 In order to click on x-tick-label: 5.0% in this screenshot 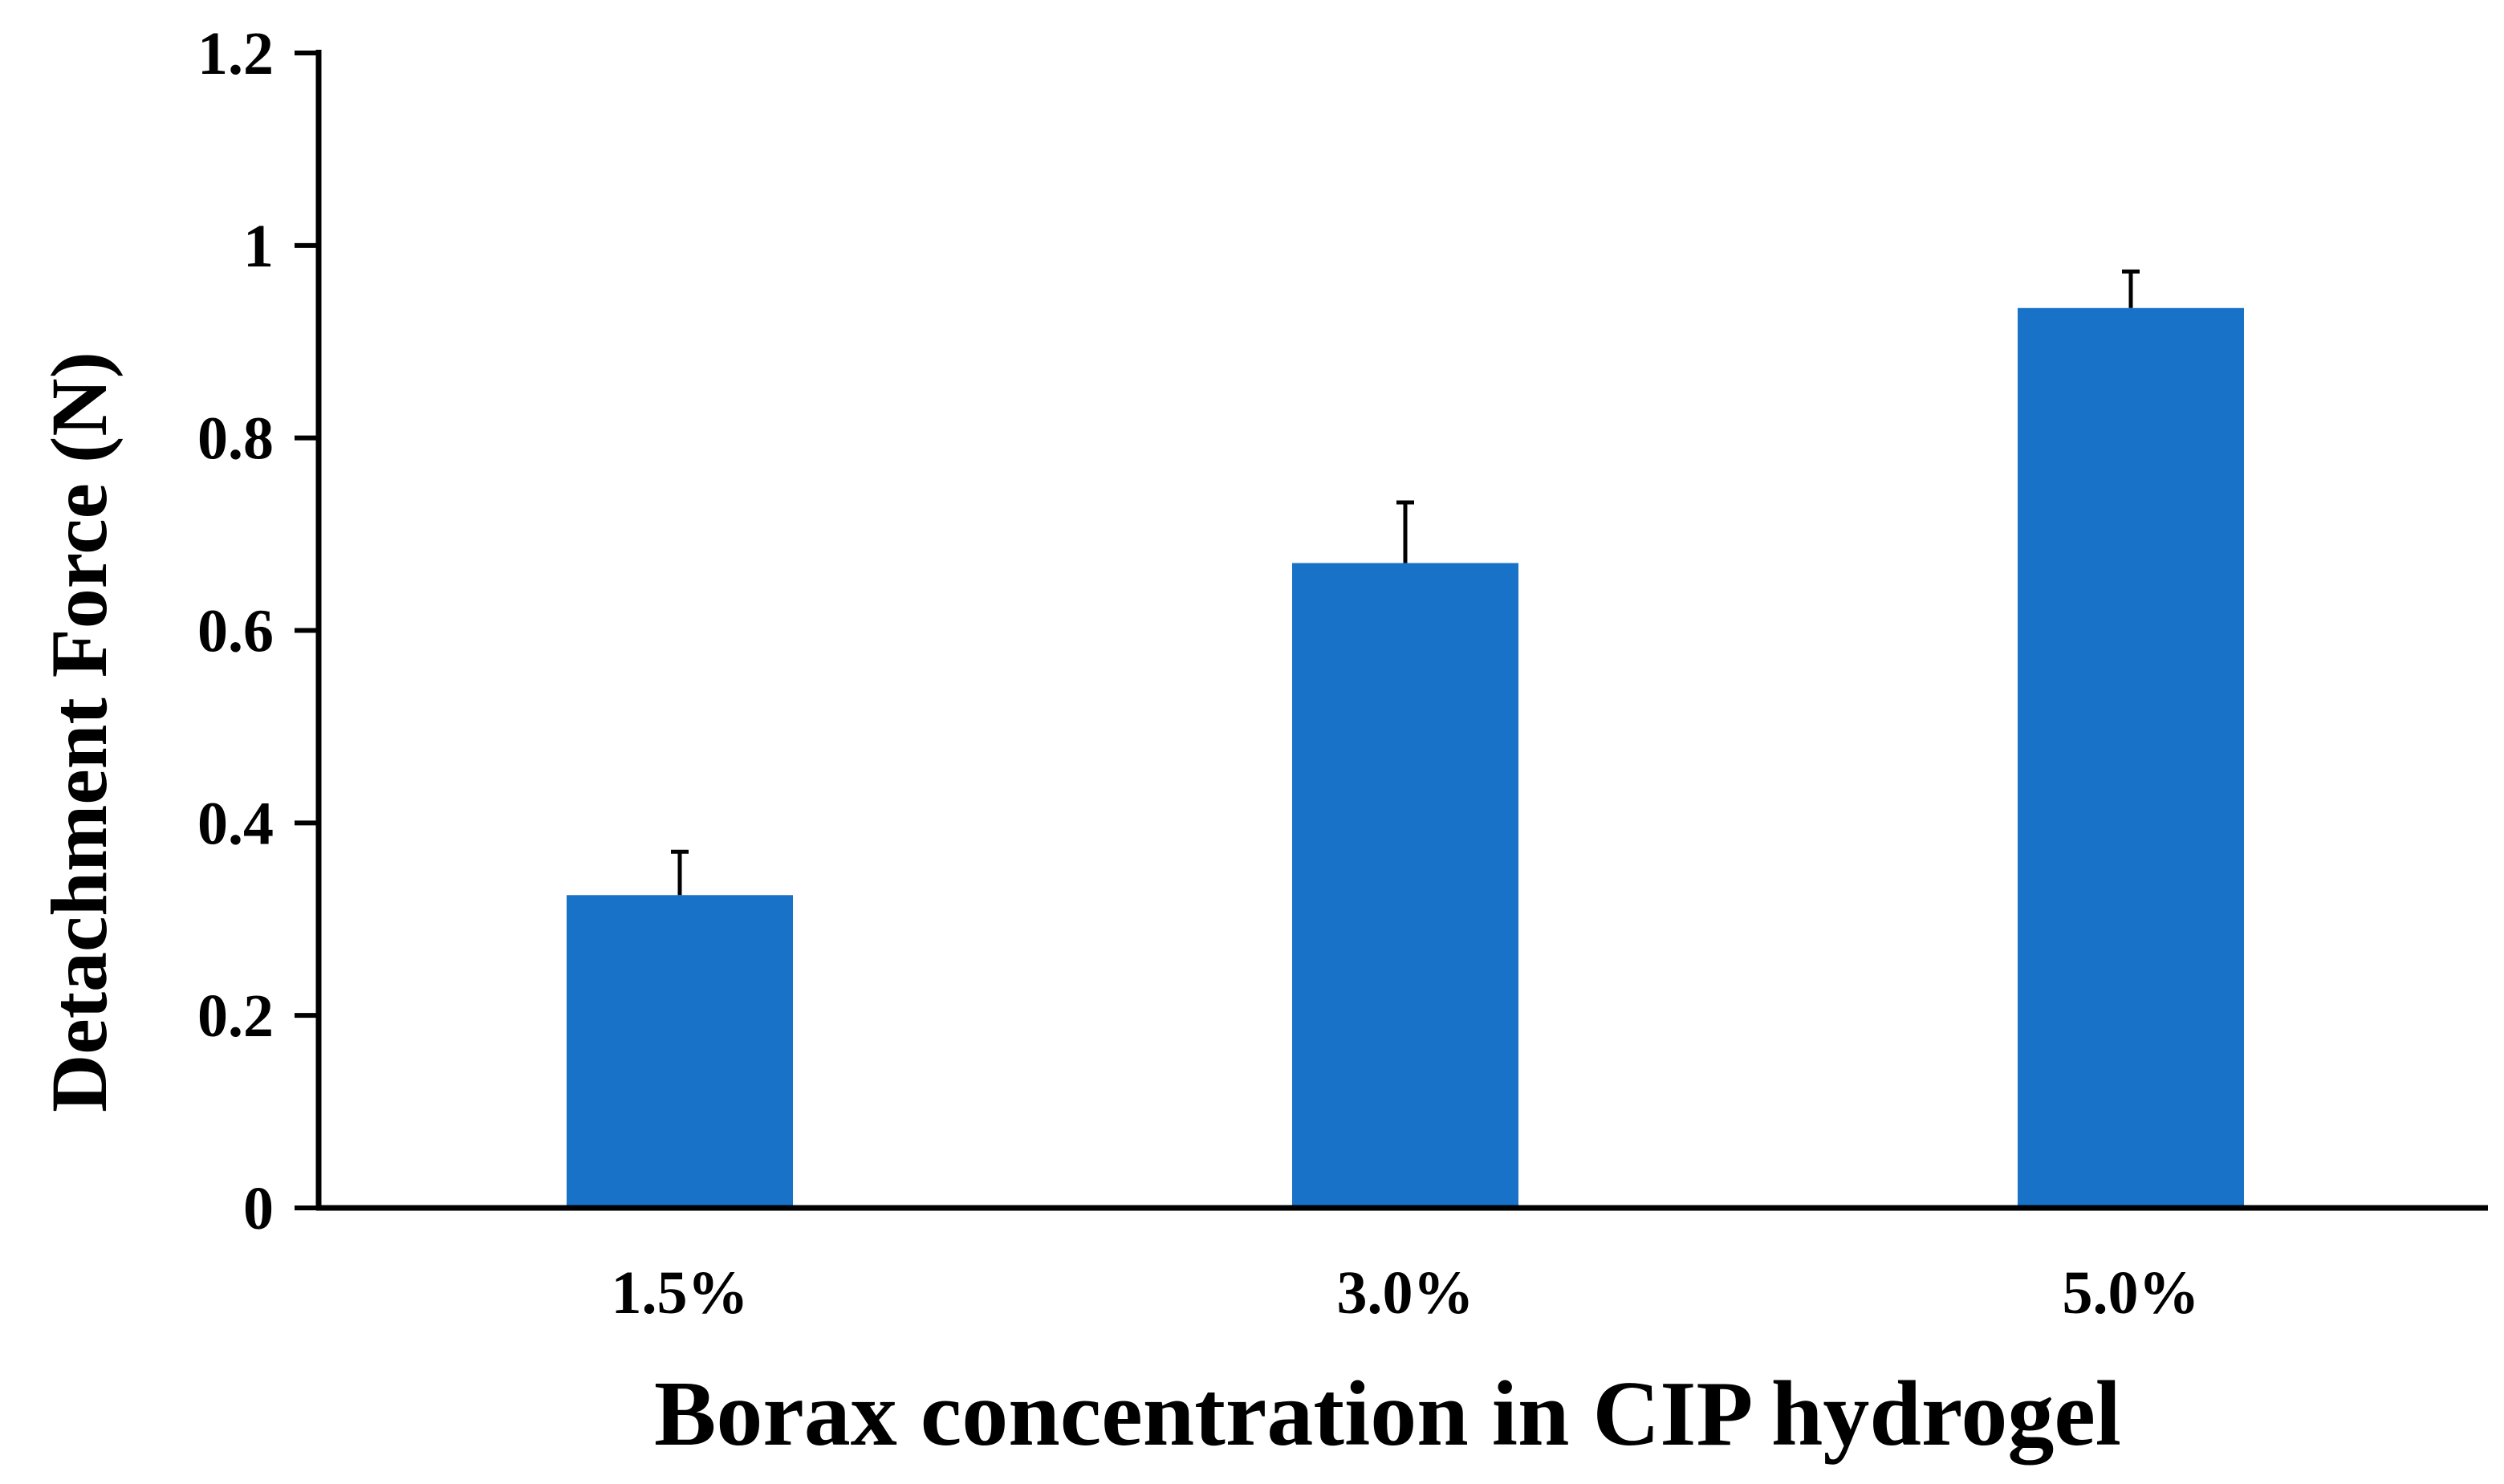, I will do `click(2131, 1293)`.